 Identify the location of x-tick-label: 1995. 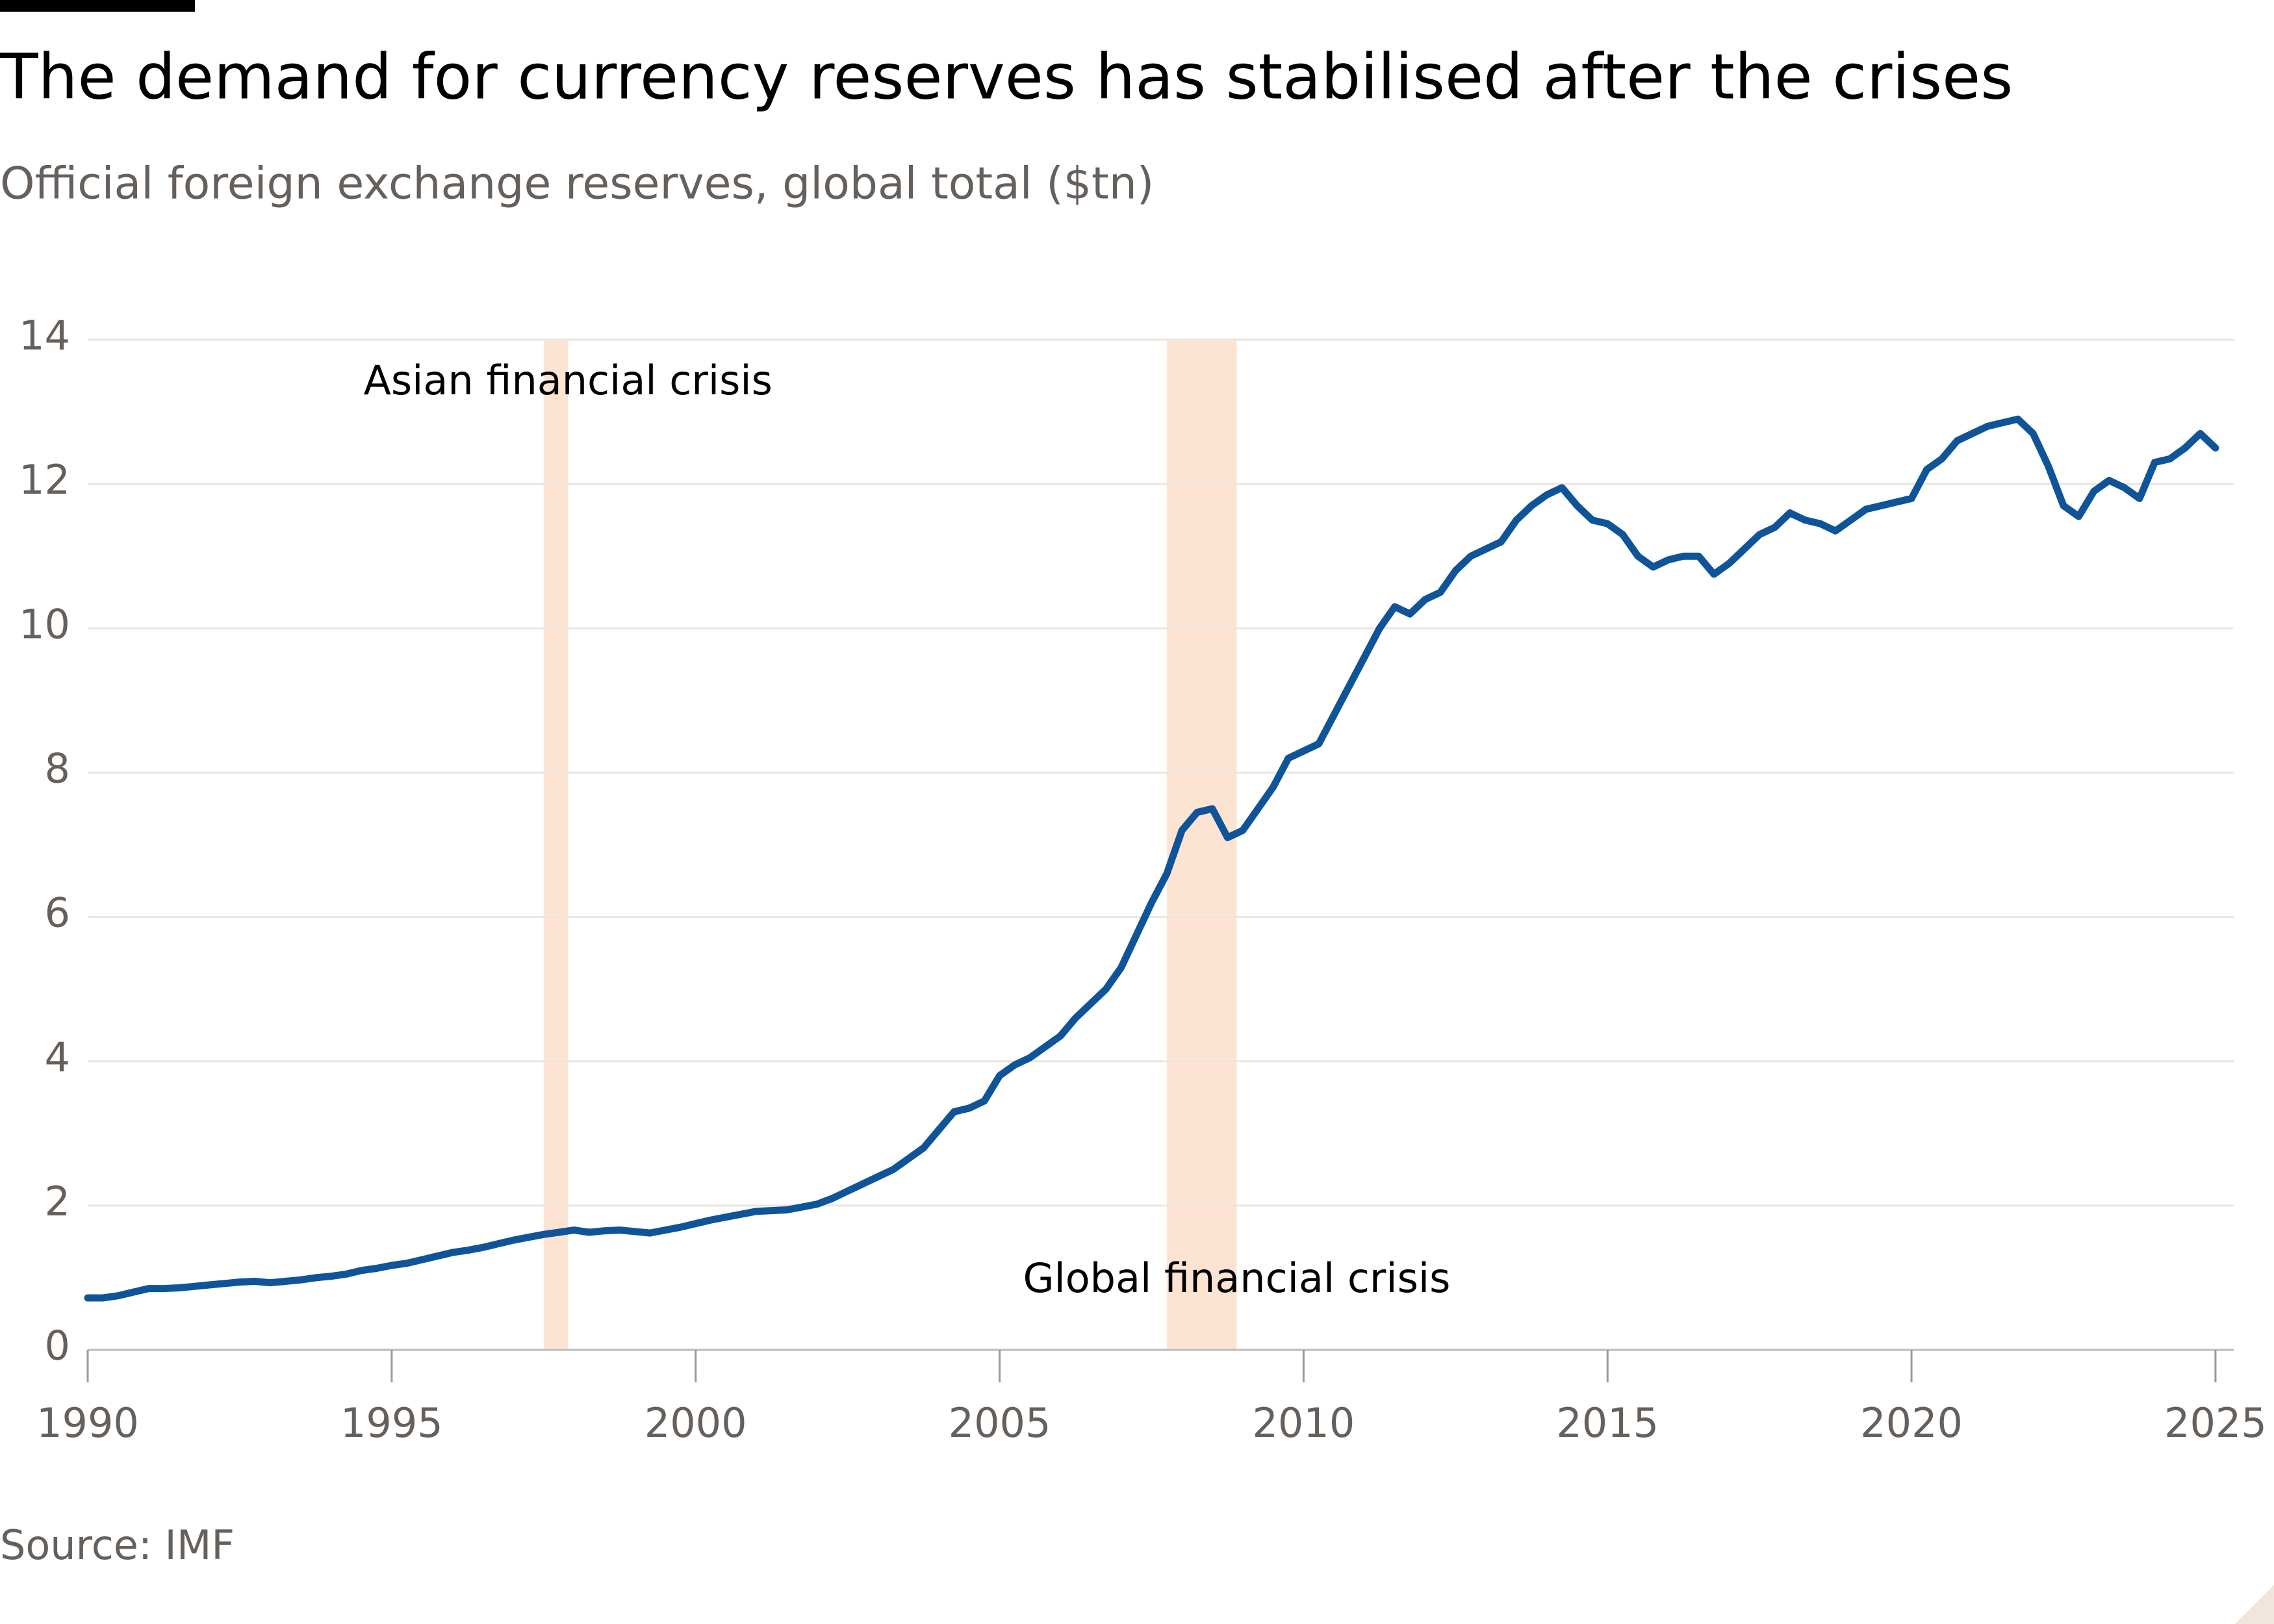
(391, 1423).